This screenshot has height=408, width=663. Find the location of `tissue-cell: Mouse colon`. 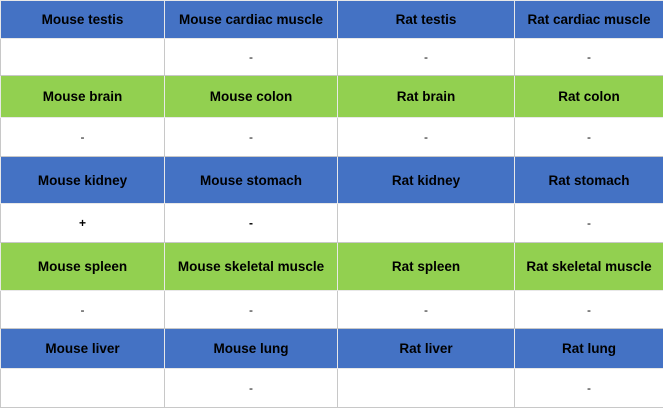

tissue-cell: Mouse colon is located at coordinates (251, 97).